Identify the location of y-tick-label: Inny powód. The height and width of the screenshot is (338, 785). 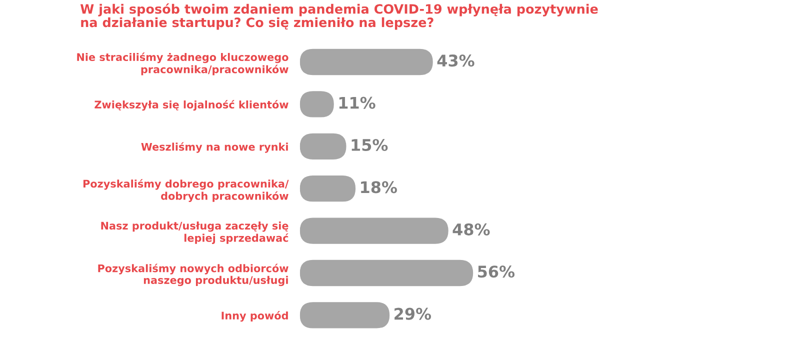
(255, 316).